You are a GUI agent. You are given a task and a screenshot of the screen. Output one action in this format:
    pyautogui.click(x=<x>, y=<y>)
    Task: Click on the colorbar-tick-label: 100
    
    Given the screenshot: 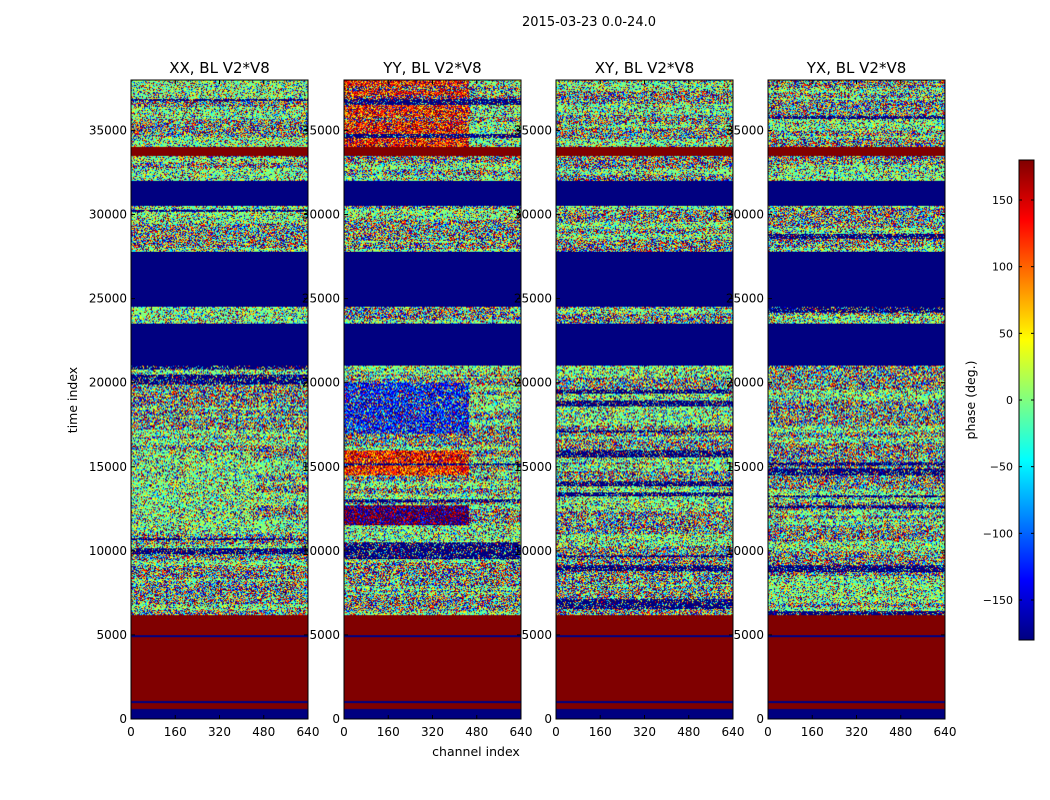 What is the action you would take?
    pyautogui.click(x=1002, y=267)
    